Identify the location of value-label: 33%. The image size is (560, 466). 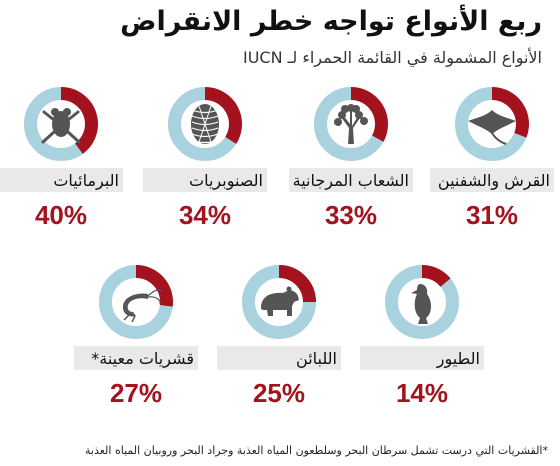
(351, 215).